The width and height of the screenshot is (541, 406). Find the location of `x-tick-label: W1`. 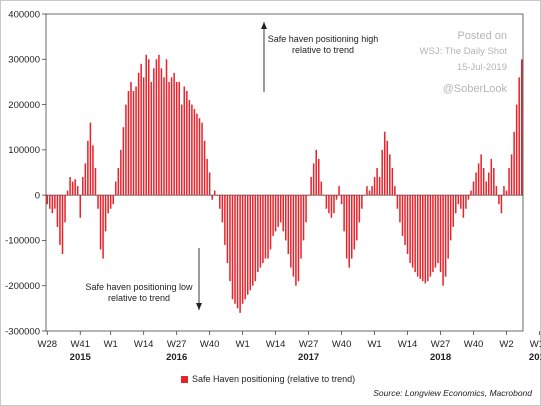

x-tick-label: W1 is located at coordinates (111, 344).